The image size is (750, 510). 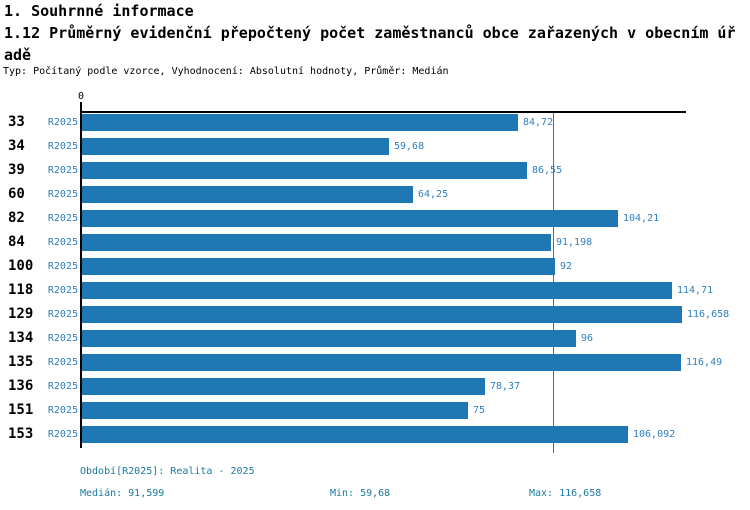 I want to click on footer-max: Max: 116,658, so click(x=565, y=493).